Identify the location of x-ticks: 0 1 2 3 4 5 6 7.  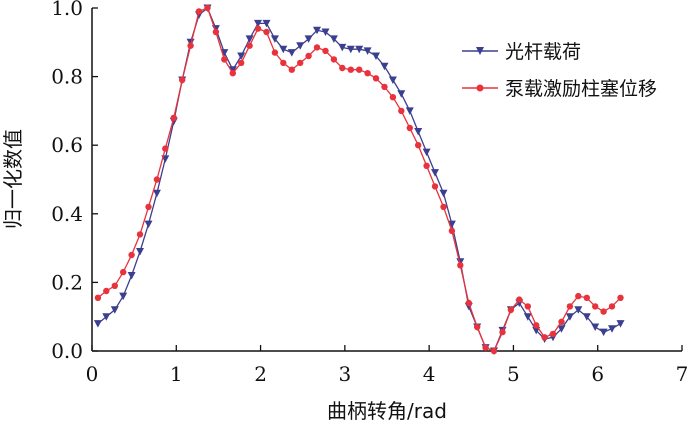
(387, 365).